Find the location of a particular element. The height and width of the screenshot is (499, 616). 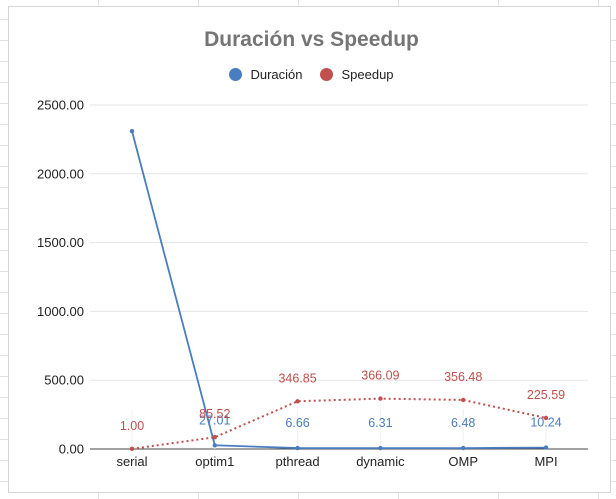

y-tick-label: 500.00 is located at coordinates (64, 380).